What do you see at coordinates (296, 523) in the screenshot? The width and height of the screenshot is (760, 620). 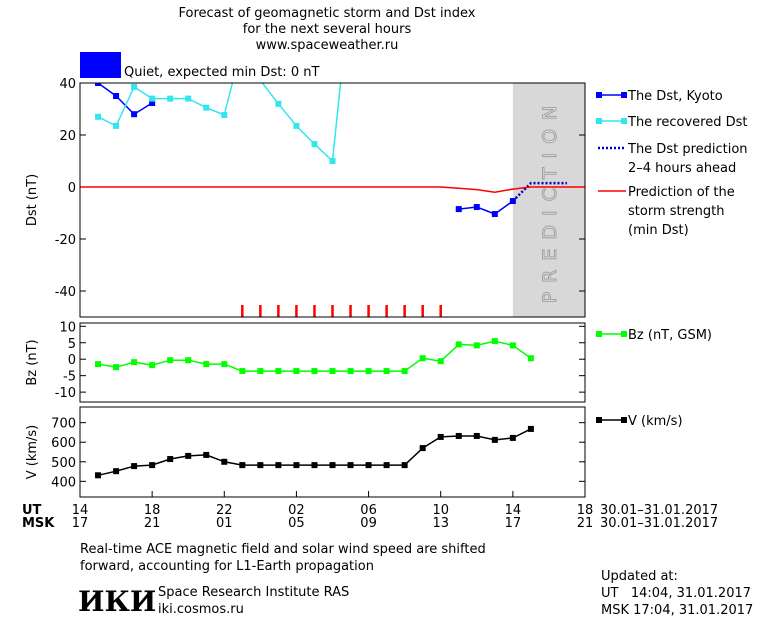 I see `x2-tick-label: 05` at bounding box center [296, 523].